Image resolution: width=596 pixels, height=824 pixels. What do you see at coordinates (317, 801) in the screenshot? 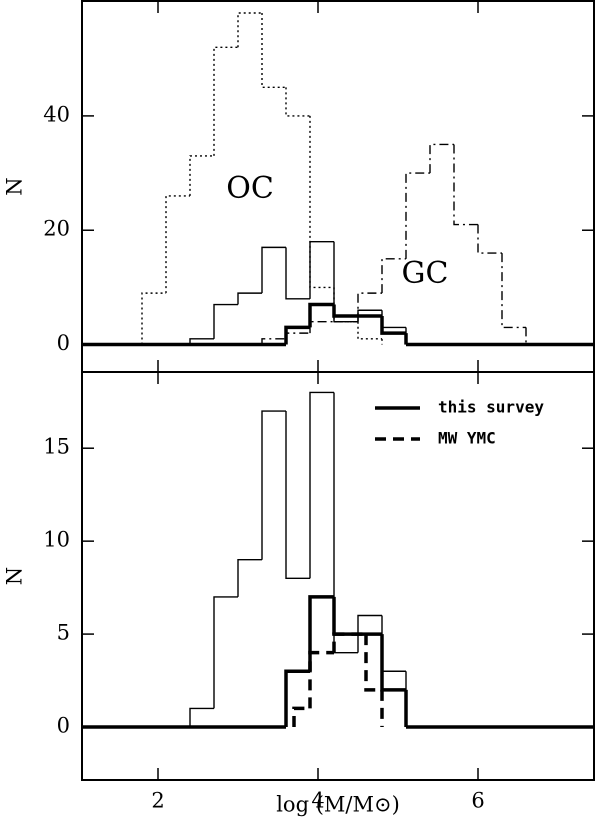
I see `x-tick-label: 4` at bounding box center [317, 801].